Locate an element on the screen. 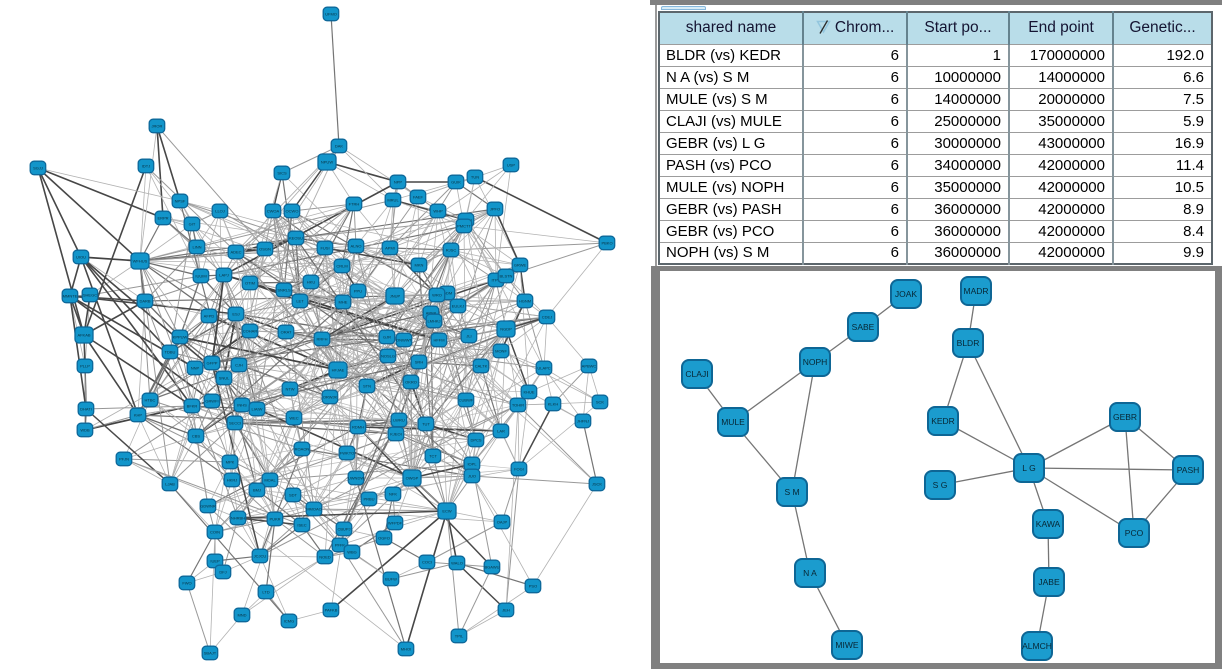 The width and height of the screenshot is (1222, 669). svg-text: GFPP is located at coordinates (212, 363).